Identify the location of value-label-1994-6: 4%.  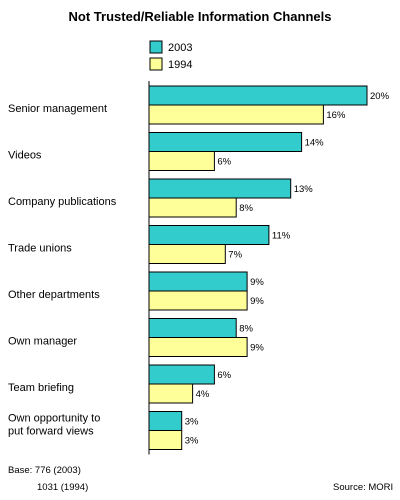
(203, 394).